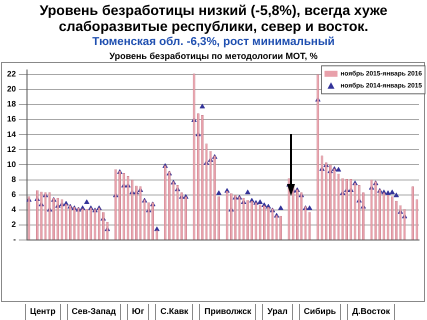 This screenshot has height=320, width=427. Describe the element at coordinates (93, 312) in the screenshot. I see `text: Сев-Запад` at that location.